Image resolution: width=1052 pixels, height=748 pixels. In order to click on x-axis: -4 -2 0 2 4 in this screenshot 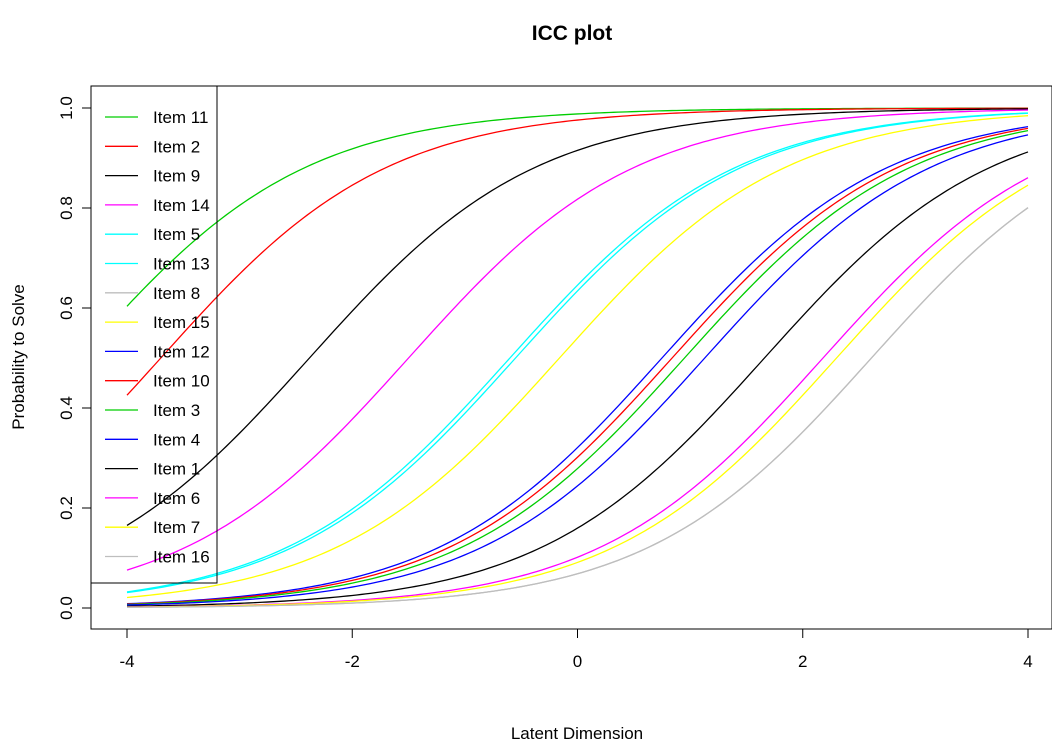, I will do `click(576, 649)`.